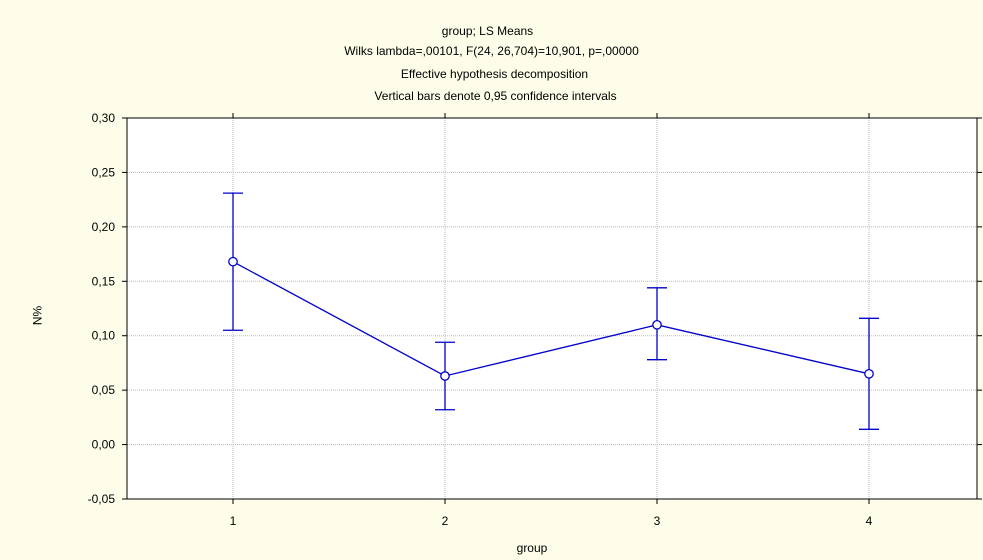  I want to click on y-tick-label: 0,00, so click(104, 445).